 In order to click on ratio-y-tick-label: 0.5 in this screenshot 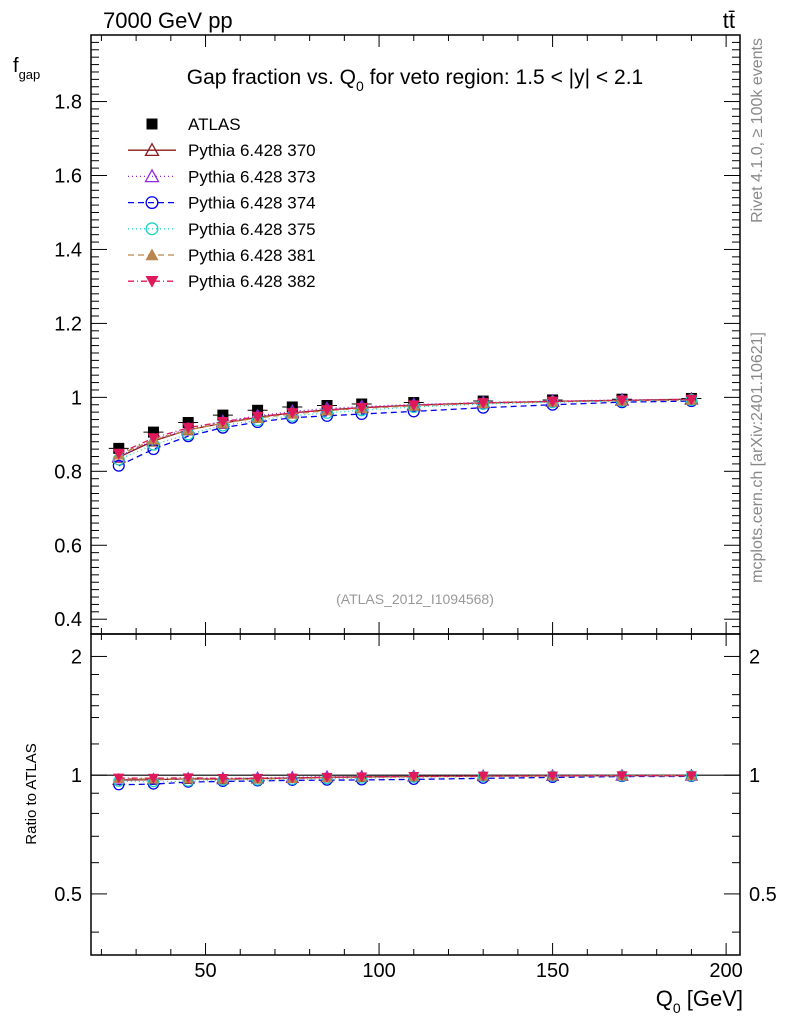, I will do `click(68, 895)`.